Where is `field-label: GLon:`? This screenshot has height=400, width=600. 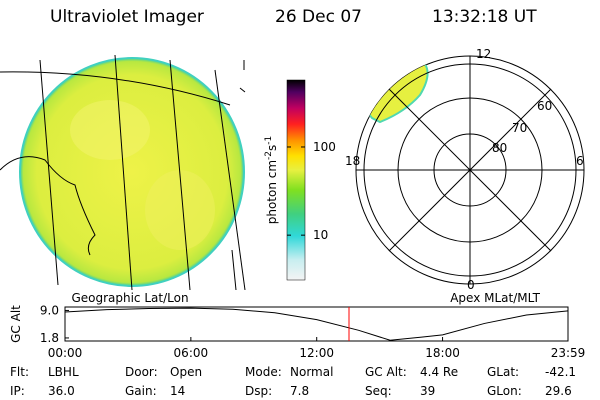
field-label: GLon: is located at coordinates (504, 391).